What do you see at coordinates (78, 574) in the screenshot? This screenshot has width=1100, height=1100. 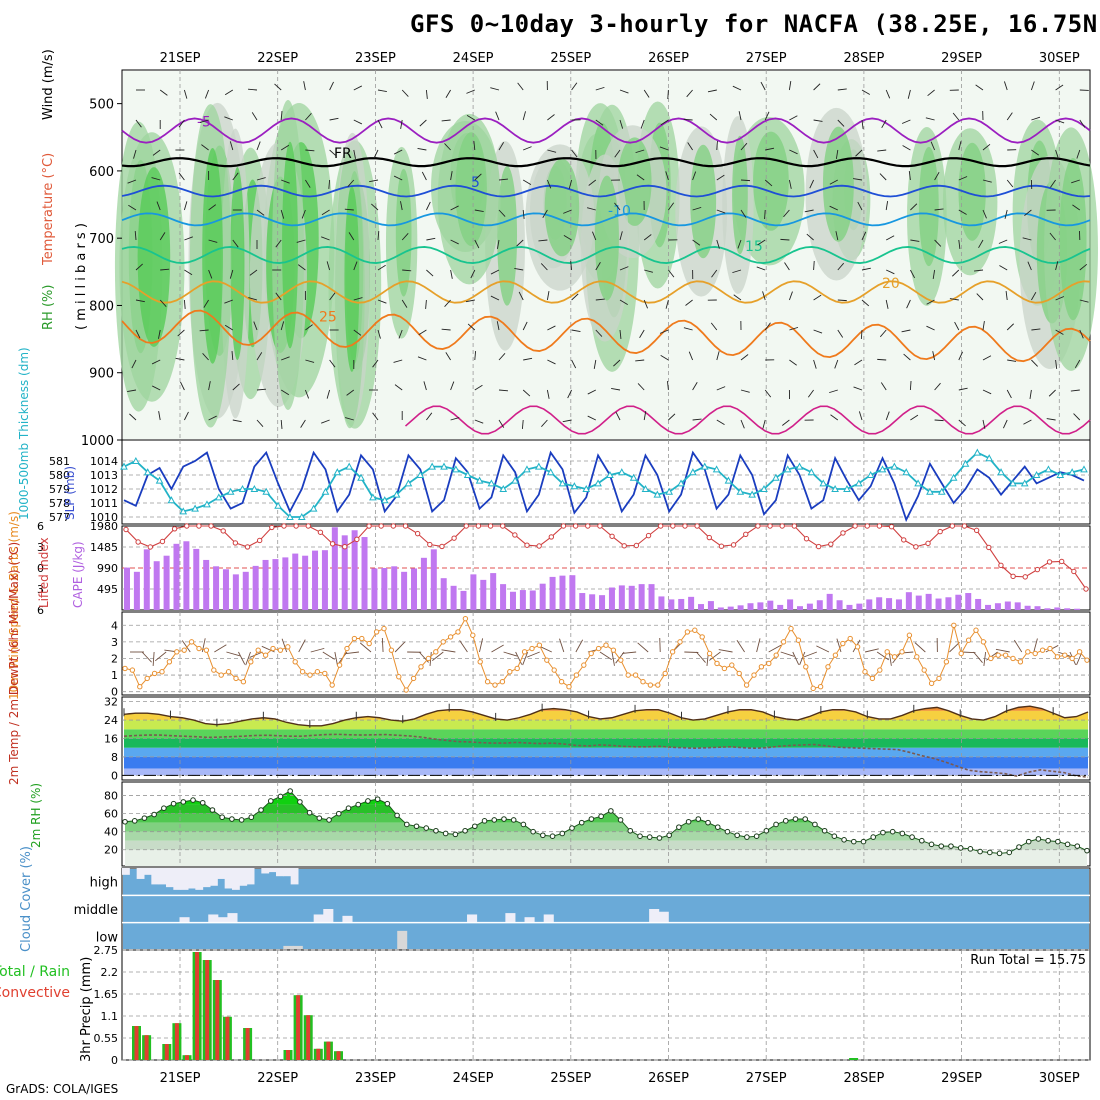 I see `cape-label: CAPE (J/kg)` at bounding box center [78, 574].